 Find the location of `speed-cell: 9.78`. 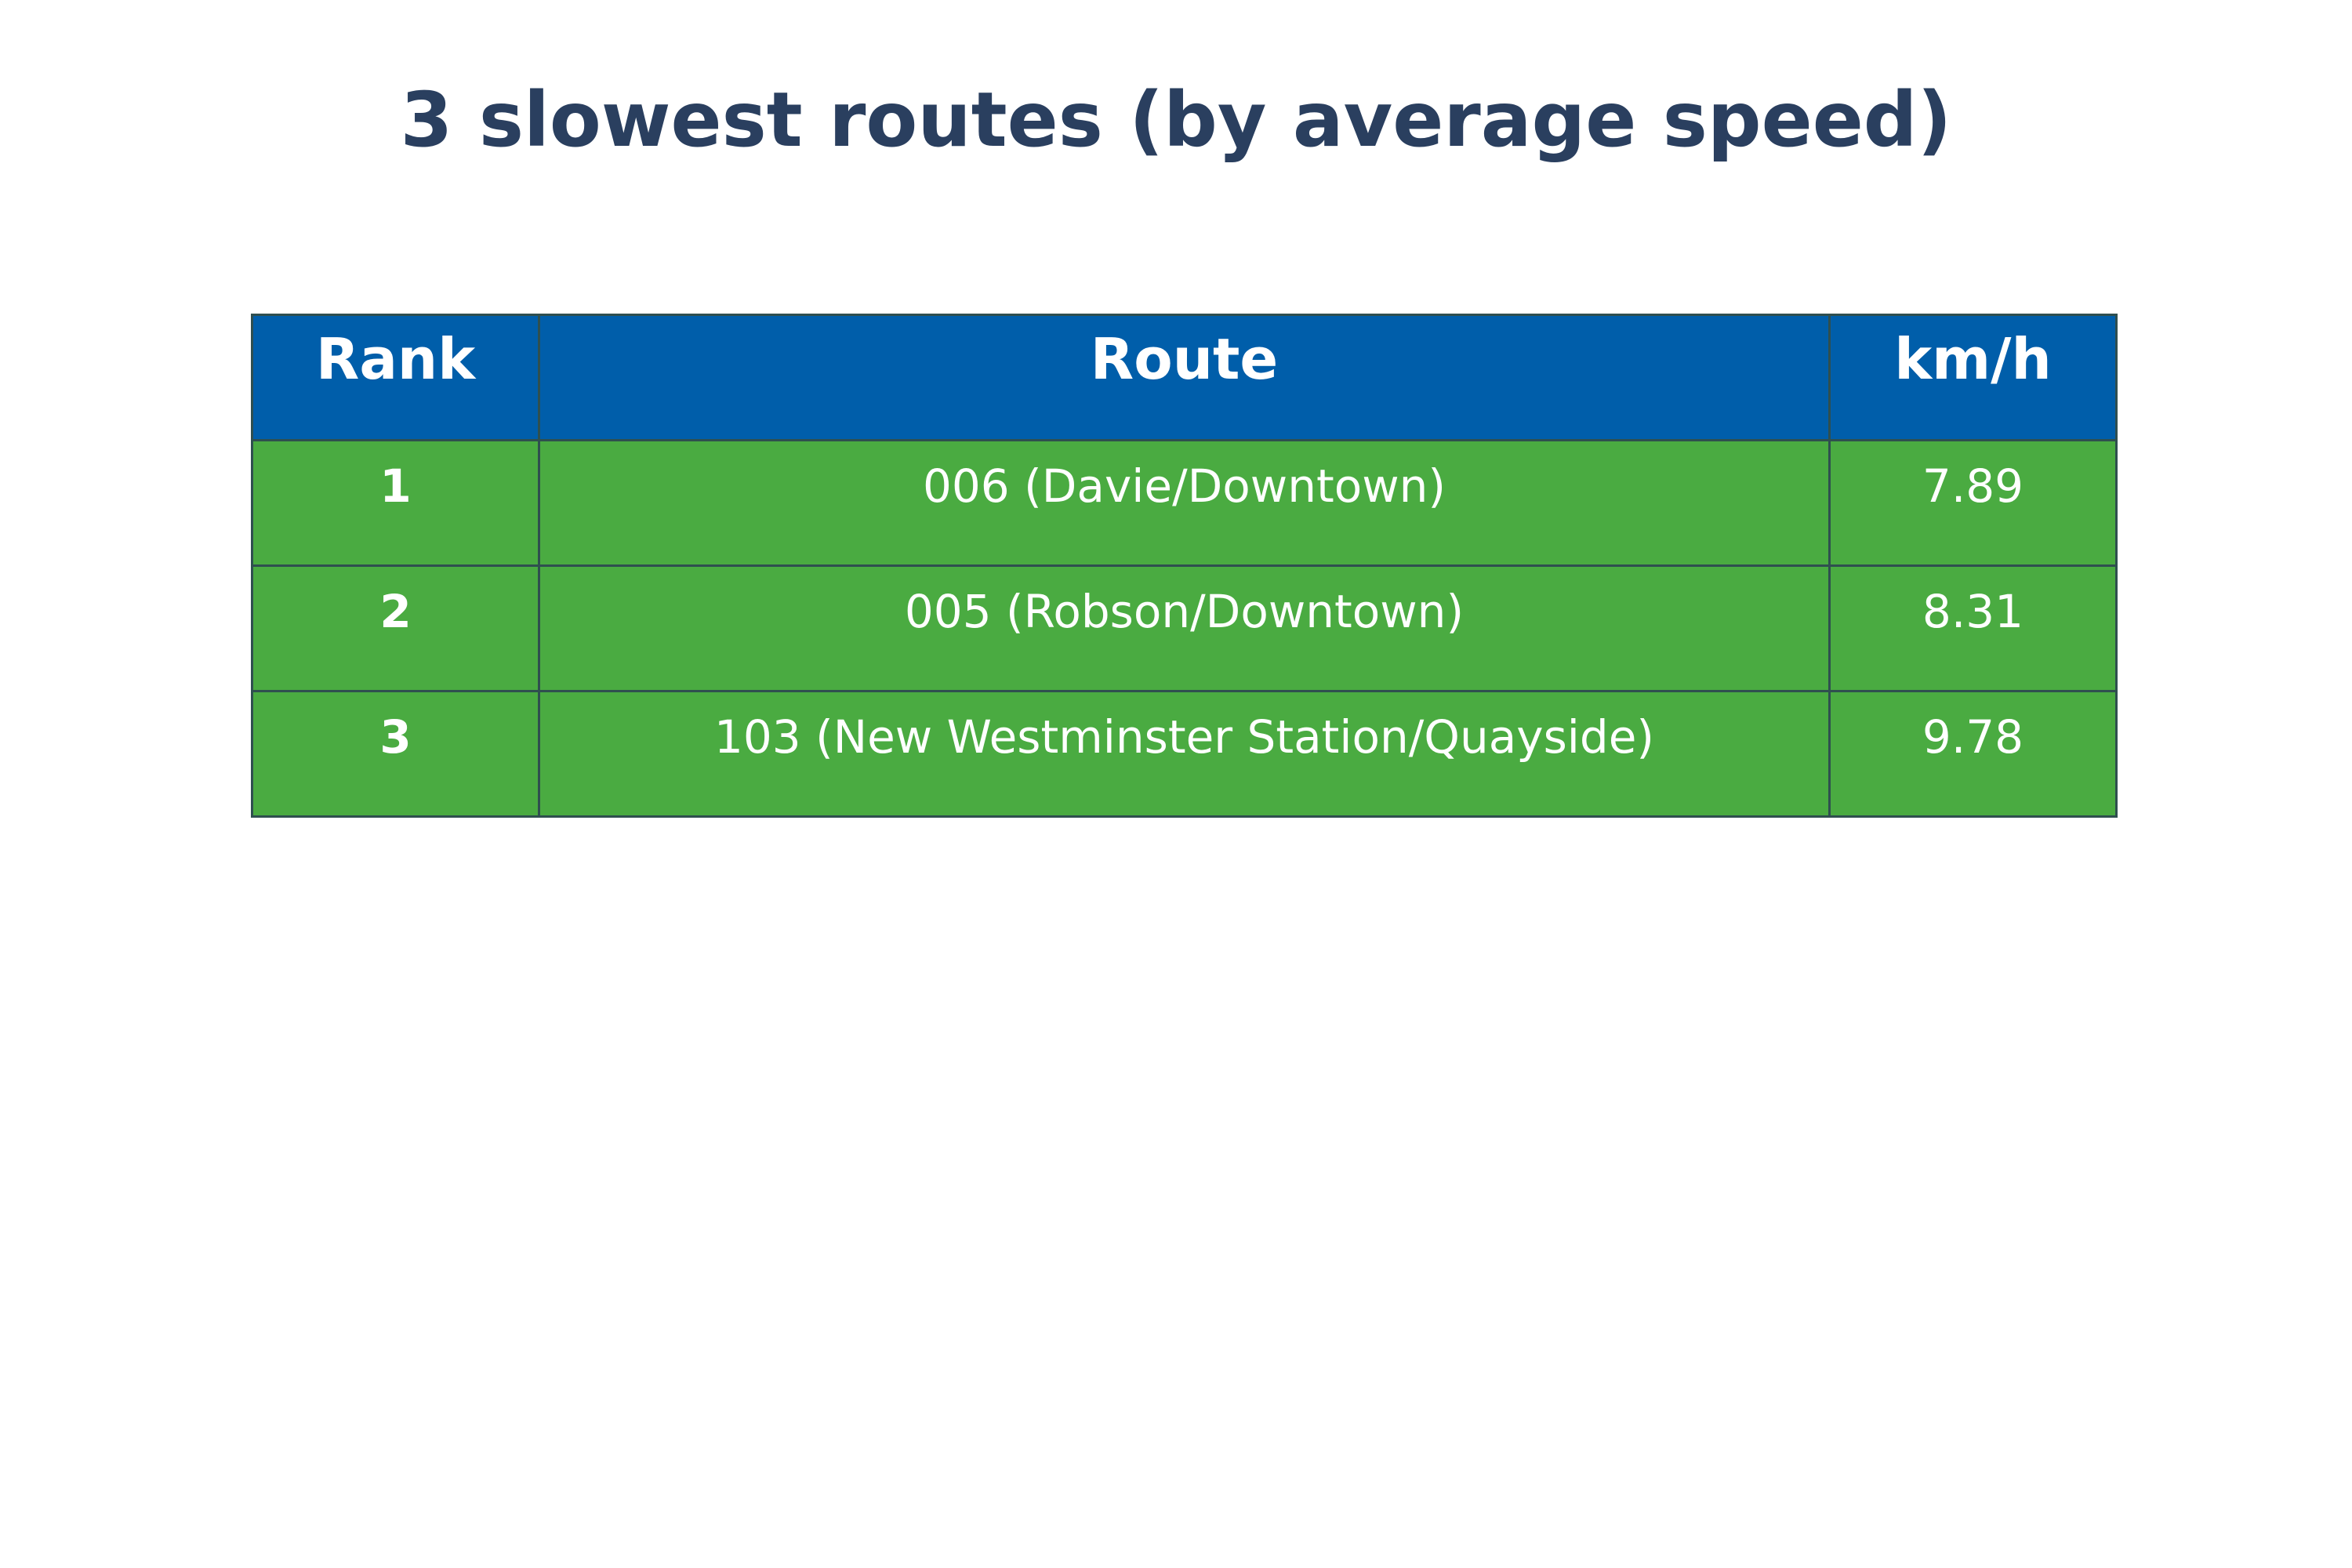

speed-cell: 9.78 is located at coordinates (1973, 754).